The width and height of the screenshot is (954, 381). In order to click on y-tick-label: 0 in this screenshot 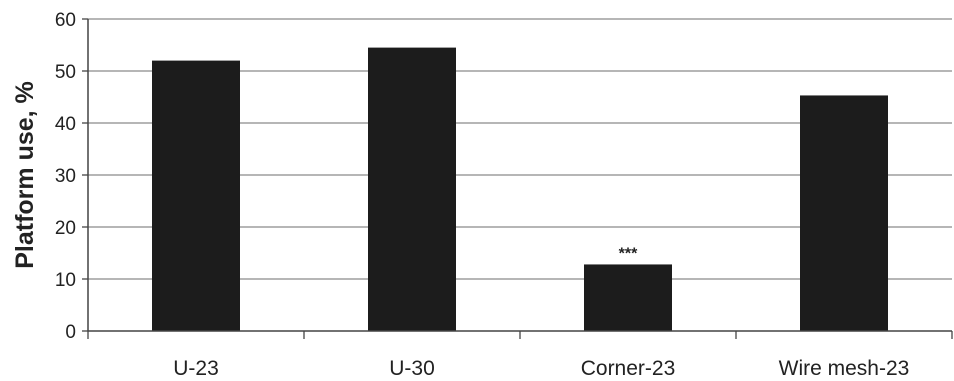, I will do `click(70, 332)`.